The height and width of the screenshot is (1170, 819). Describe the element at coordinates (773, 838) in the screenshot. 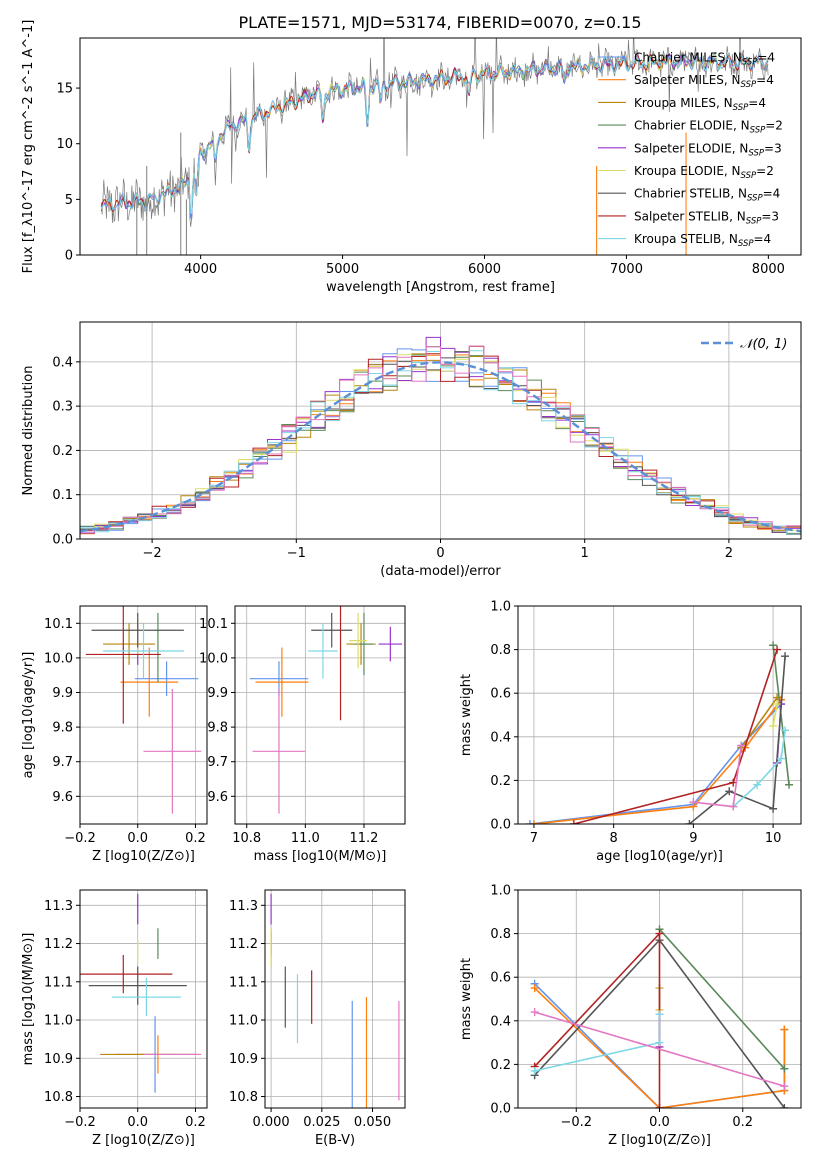

I see `x-tick-label: 10` at that location.